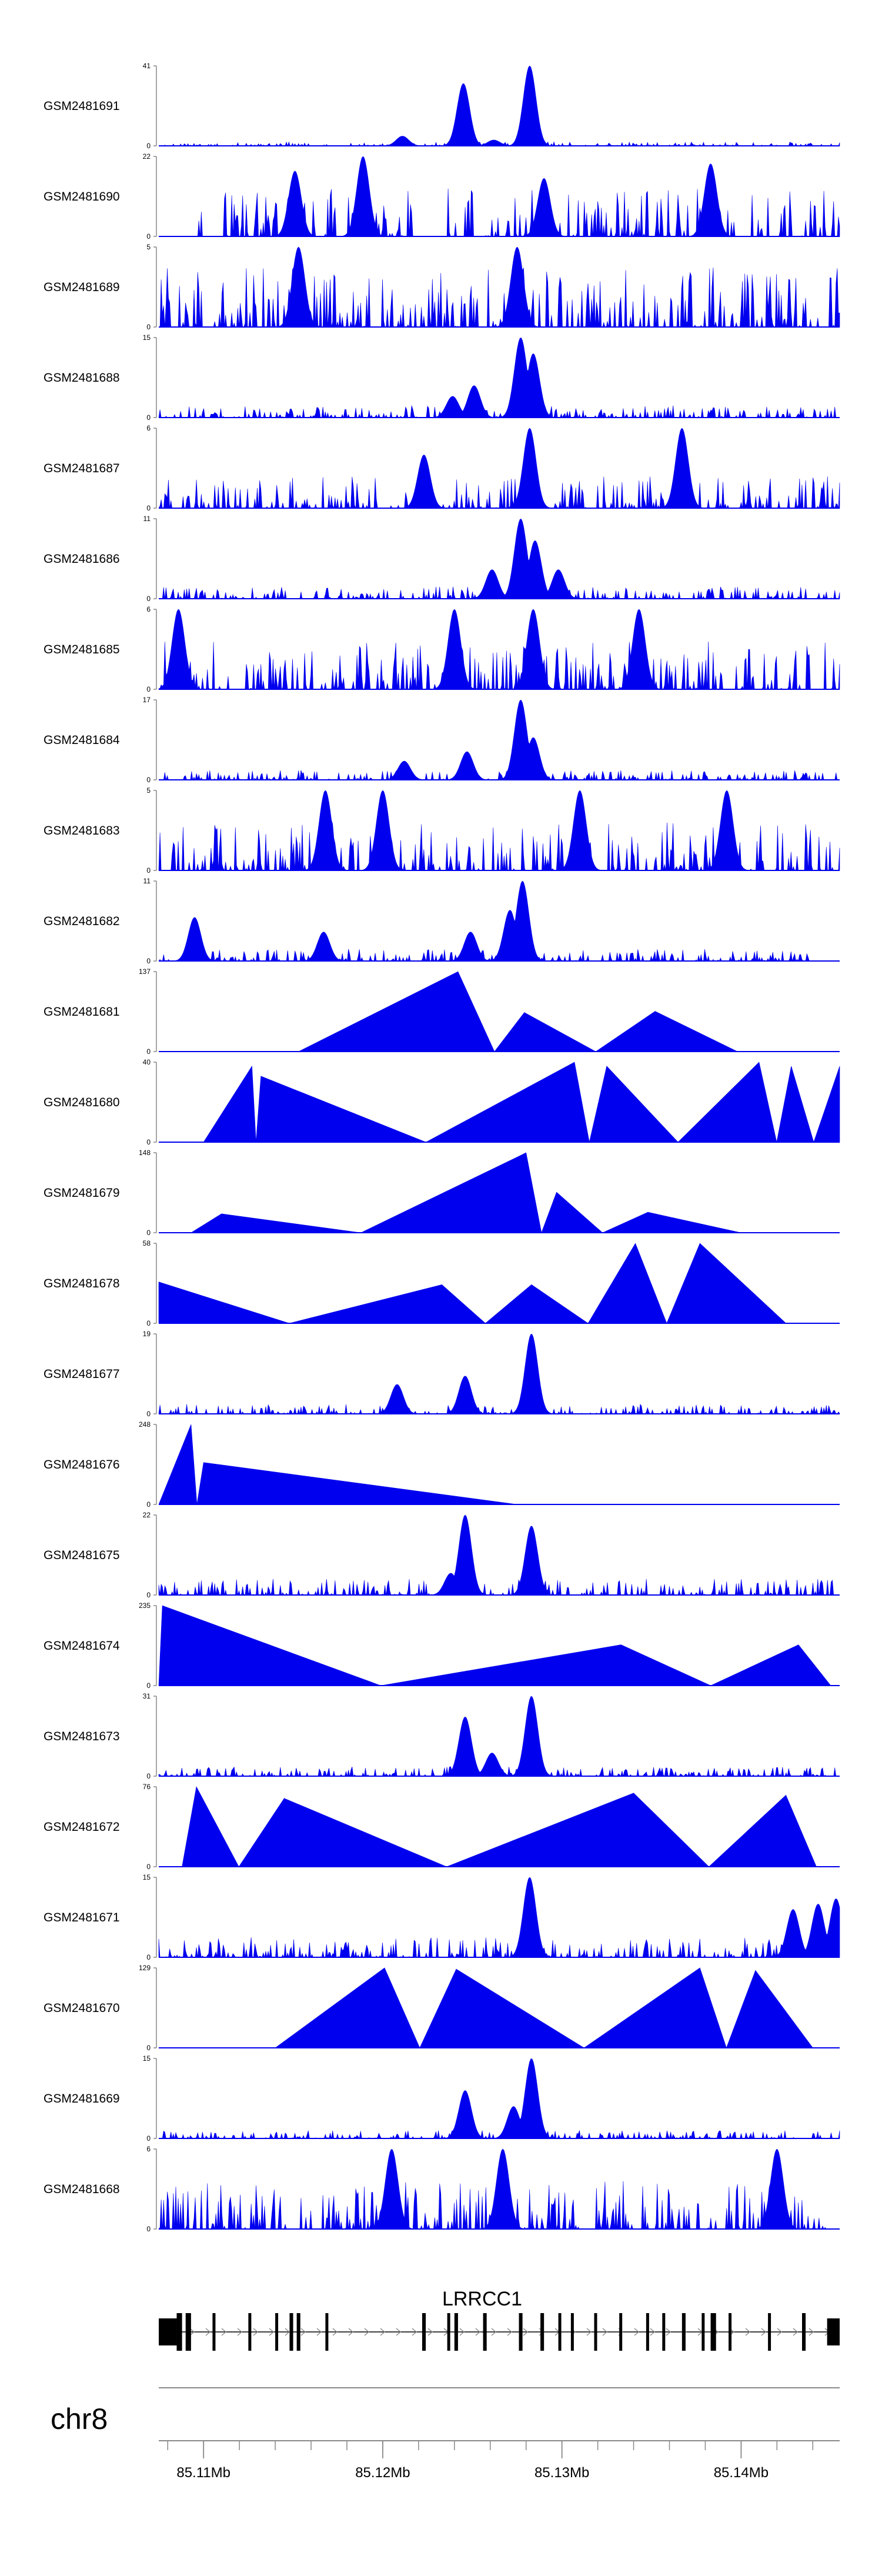 The height and width of the screenshot is (2576, 882). What do you see at coordinates (82, 1555) in the screenshot?
I see `track-label: GSM2481675` at bounding box center [82, 1555].